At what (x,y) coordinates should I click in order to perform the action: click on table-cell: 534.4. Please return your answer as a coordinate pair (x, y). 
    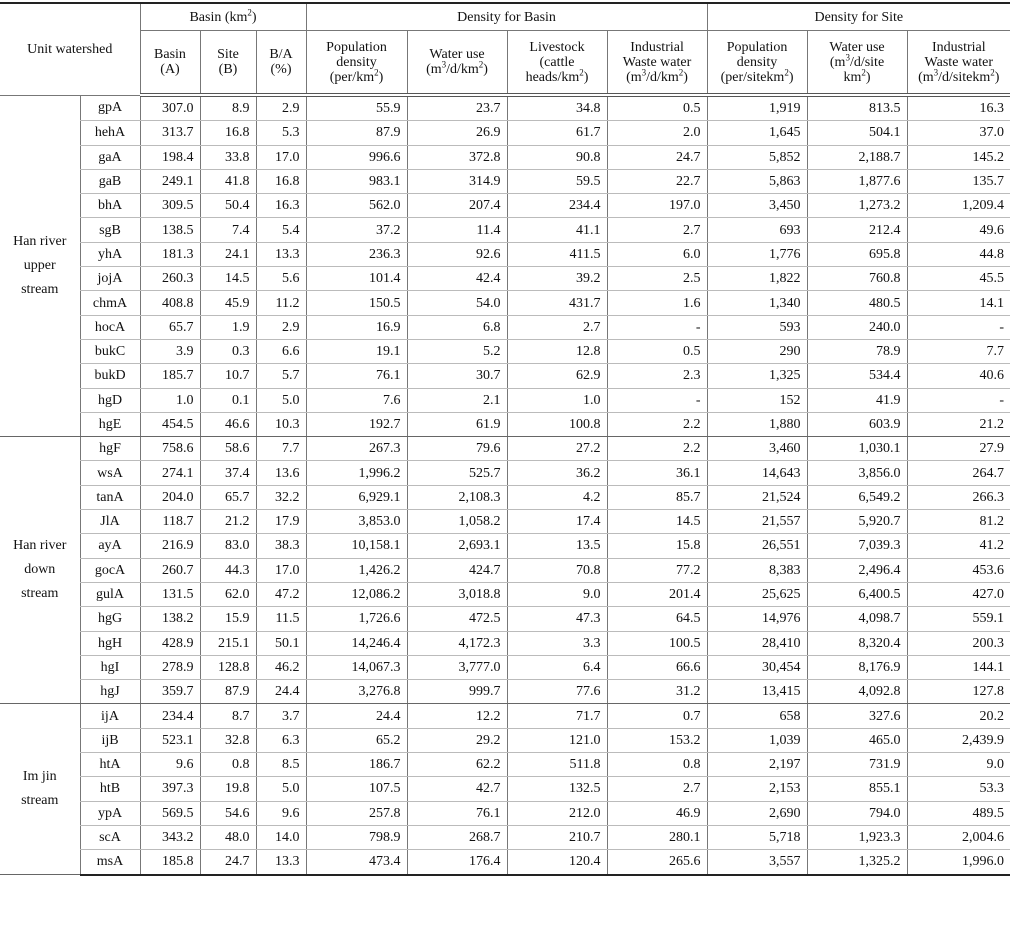
    Looking at the image, I should click on (857, 376).